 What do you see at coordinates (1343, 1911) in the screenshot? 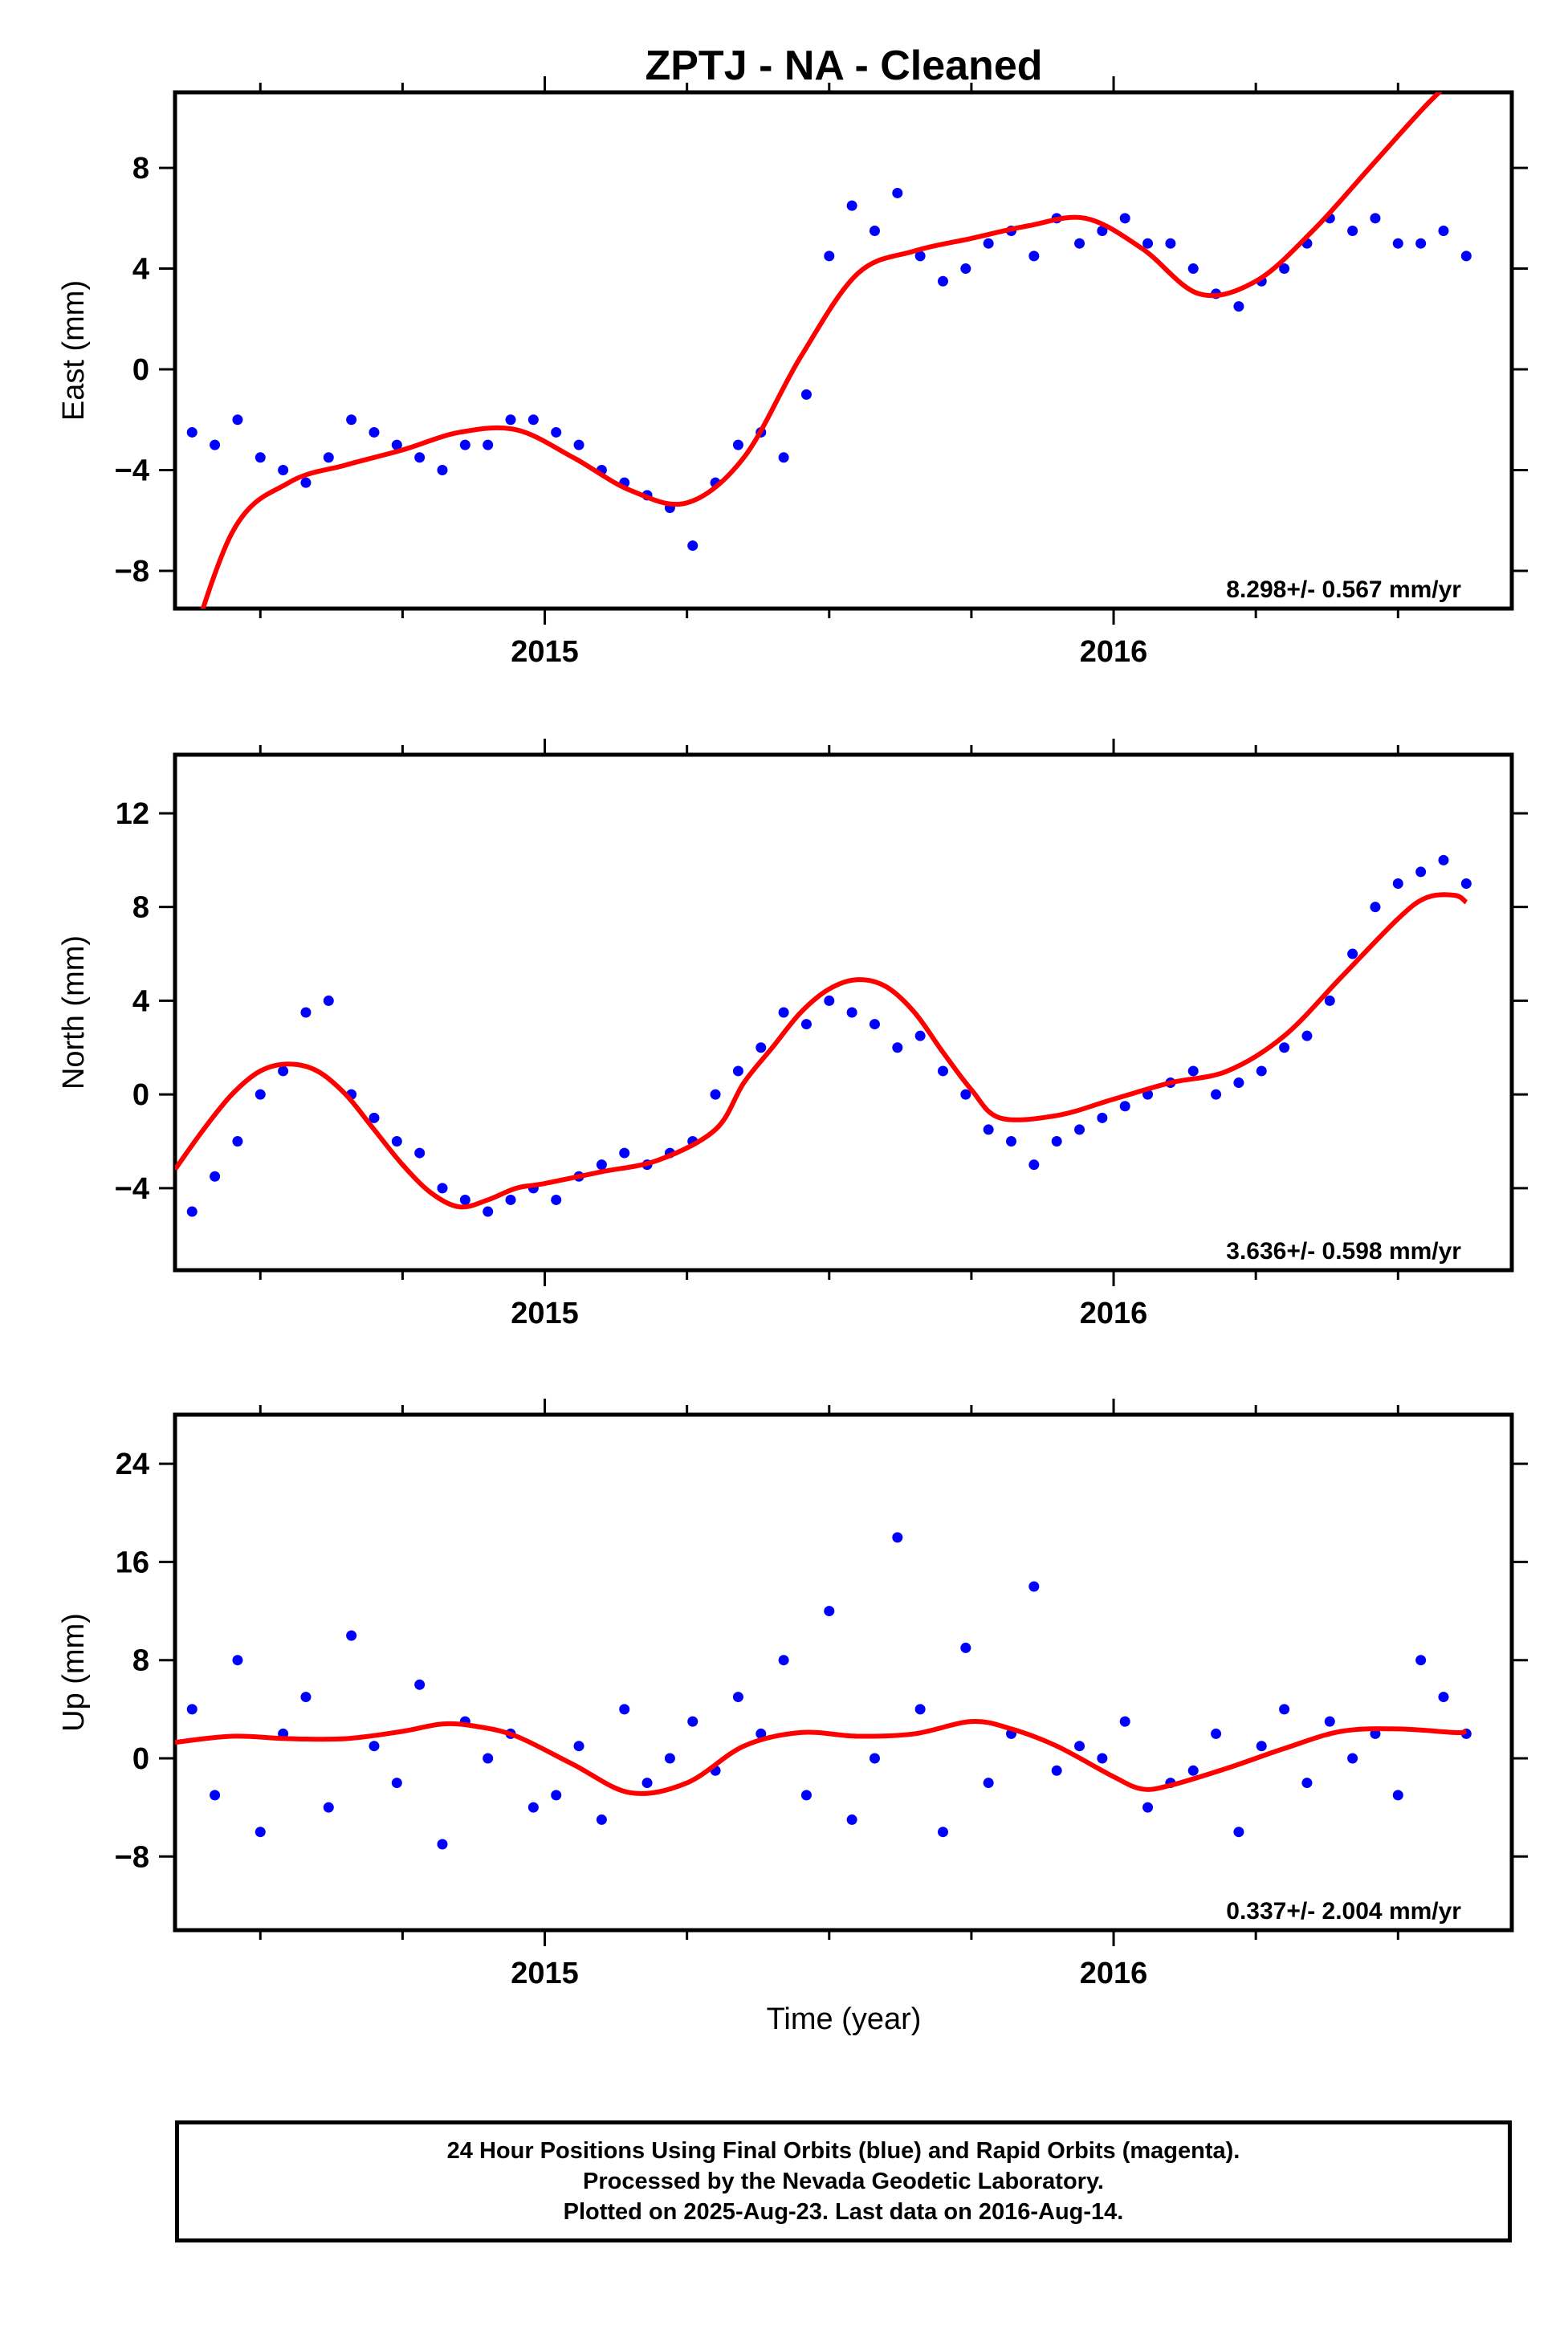
I see `rate-label: 0.337+/- 2.004 mm/yr` at bounding box center [1343, 1911].